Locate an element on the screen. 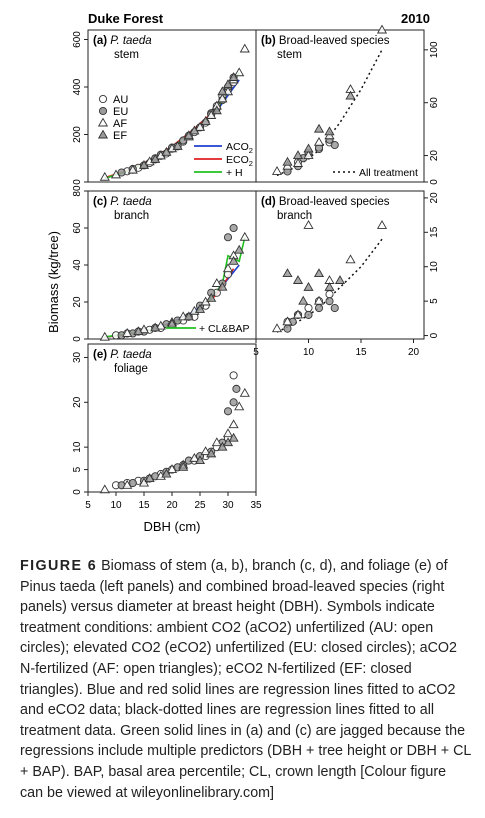 The image size is (485, 818). panel-title: (e) P. taeda is located at coordinates (122, 355).